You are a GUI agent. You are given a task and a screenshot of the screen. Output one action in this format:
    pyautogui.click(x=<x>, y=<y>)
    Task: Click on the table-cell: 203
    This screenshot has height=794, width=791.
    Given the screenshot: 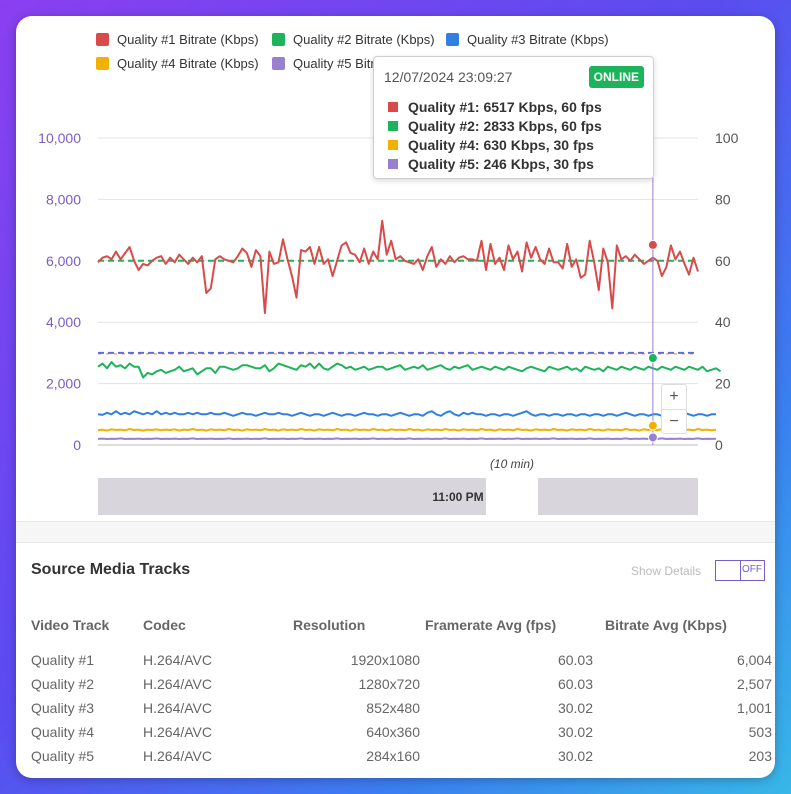 What is the action you would take?
    pyautogui.click(x=760, y=756)
    